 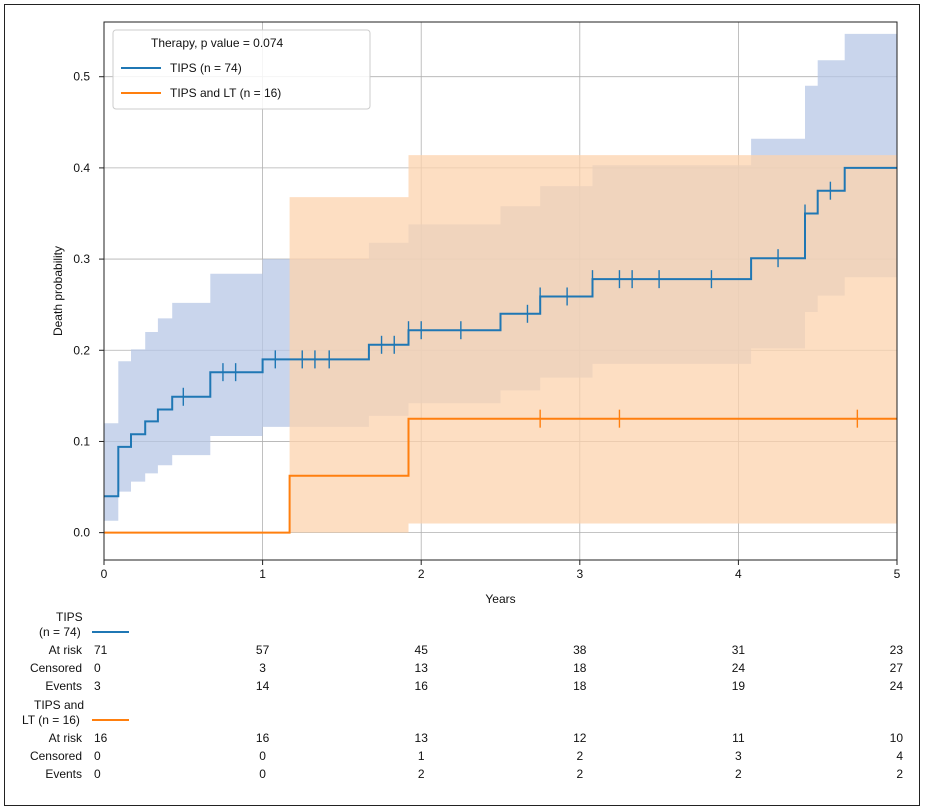 What do you see at coordinates (81, 168) in the screenshot?
I see `y-tick-label: 0.4` at bounding box center [81, 168].